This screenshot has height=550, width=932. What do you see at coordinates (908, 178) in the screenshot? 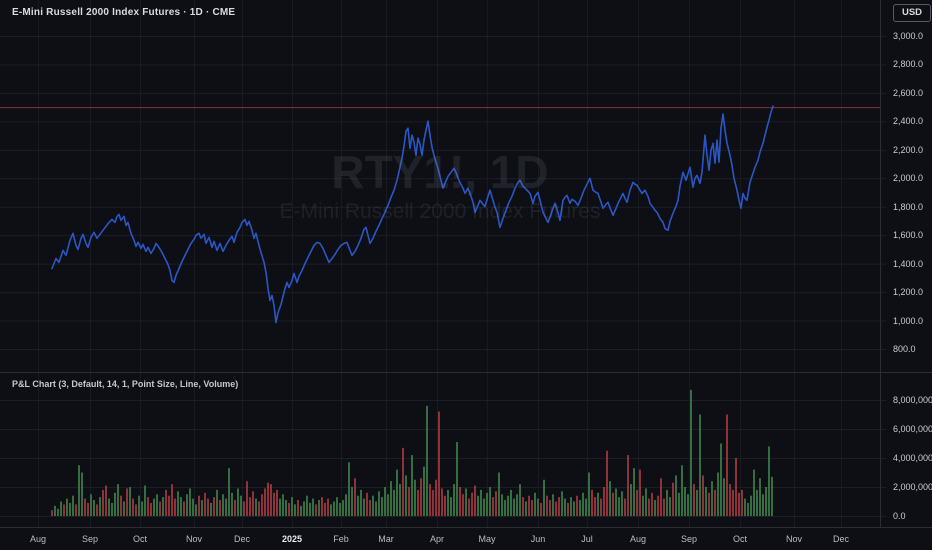
I see `price-tick-label: 2,000.0` at bounding box center [908, 178].